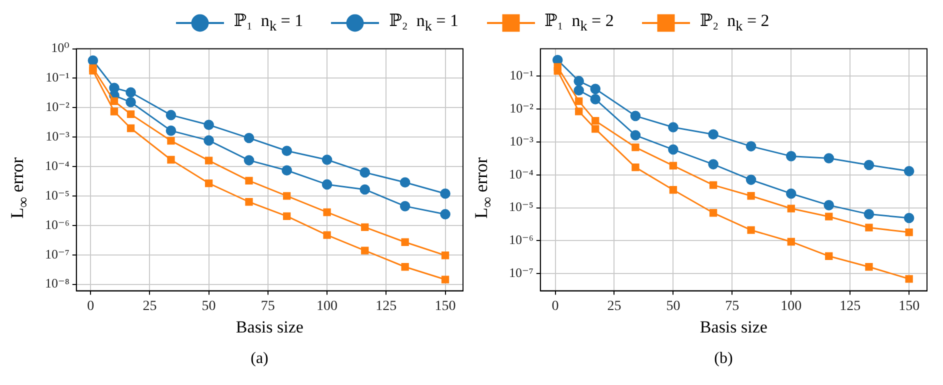 This screenshot has height=385, width=943. Describe the element at coordinates (260, 359) in the screenshot. I see `text: (a)` at that location.